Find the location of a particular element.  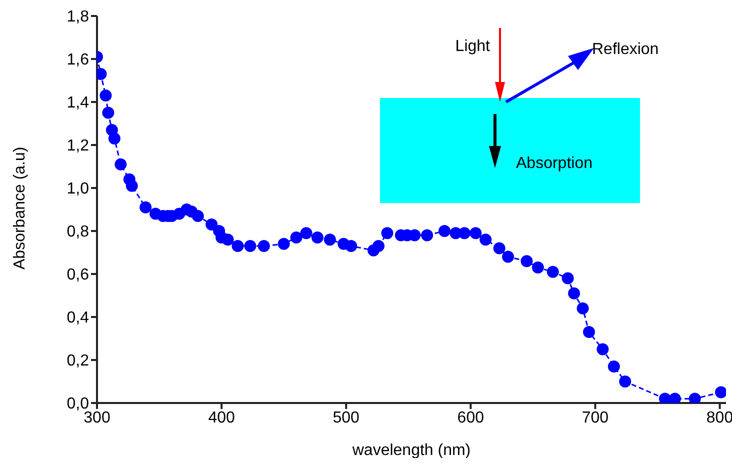

annotation: Reflexion is located at coordinates (625, 49).